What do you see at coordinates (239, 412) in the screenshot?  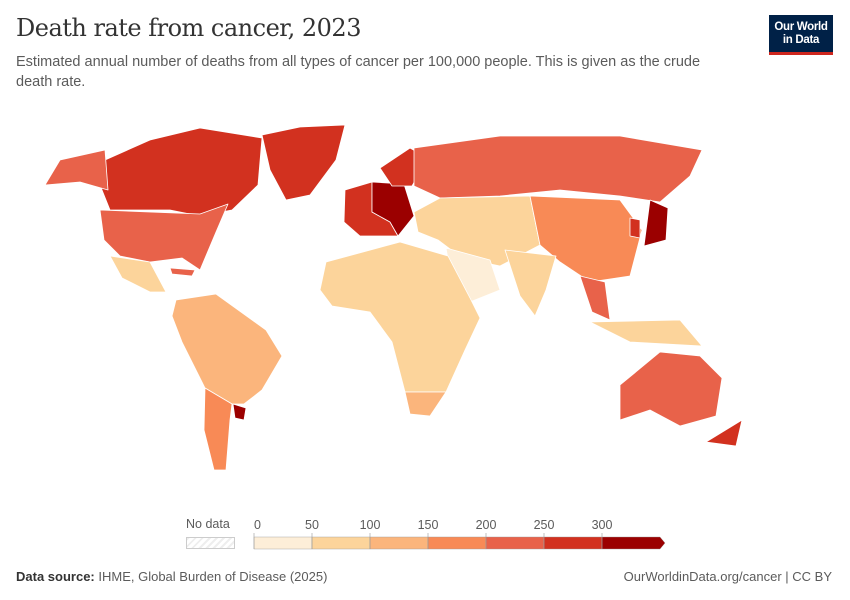 I see `region-uruguay: Uruguay: 300+` at bounding box center [239, 412].